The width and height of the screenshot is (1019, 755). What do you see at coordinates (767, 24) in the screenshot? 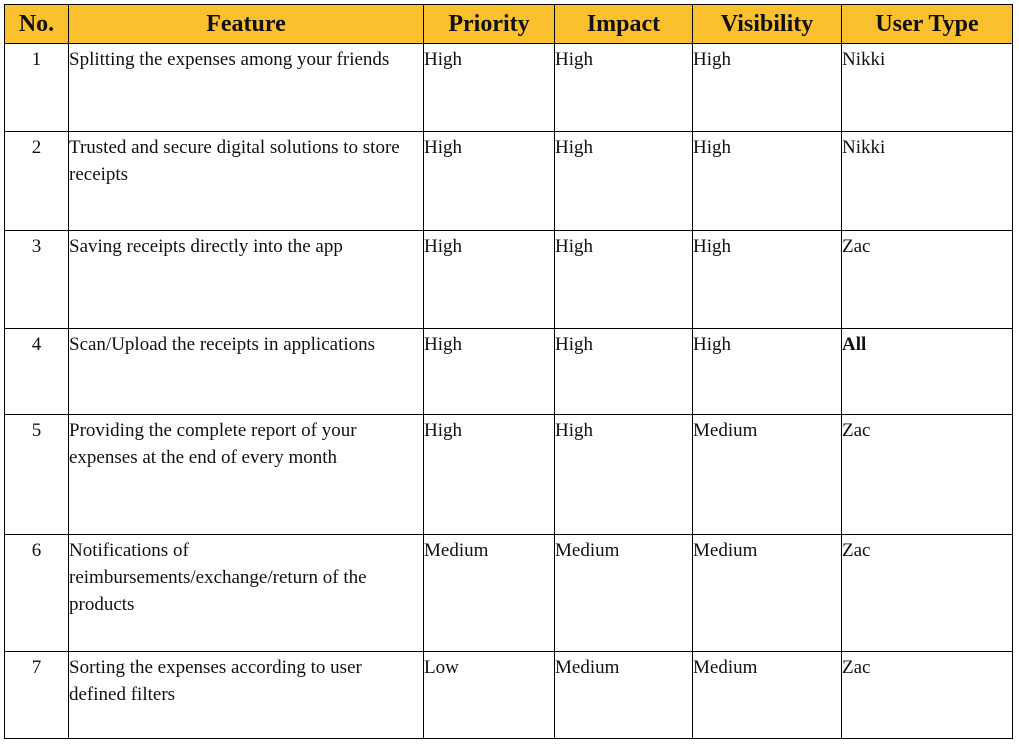
I see `header-visibility: Visibility` at bounding box center [767, 24].